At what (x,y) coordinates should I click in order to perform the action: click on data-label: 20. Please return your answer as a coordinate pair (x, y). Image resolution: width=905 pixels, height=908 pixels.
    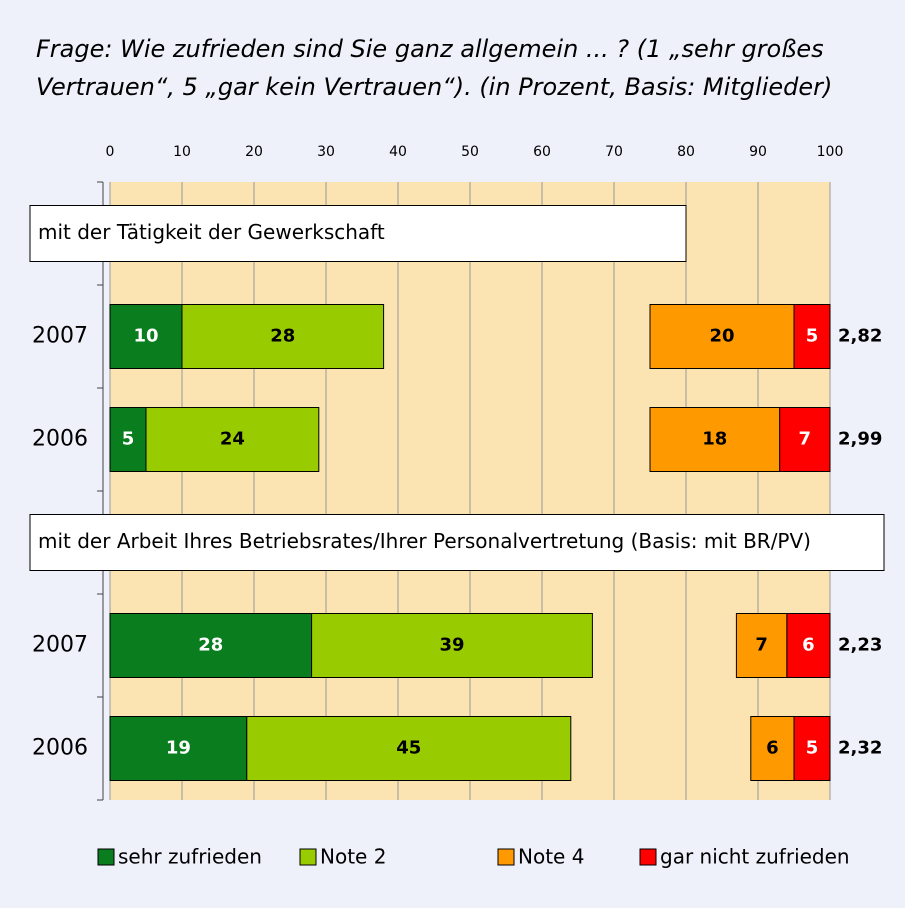
    Looking at the image, I should click on (721, 336).